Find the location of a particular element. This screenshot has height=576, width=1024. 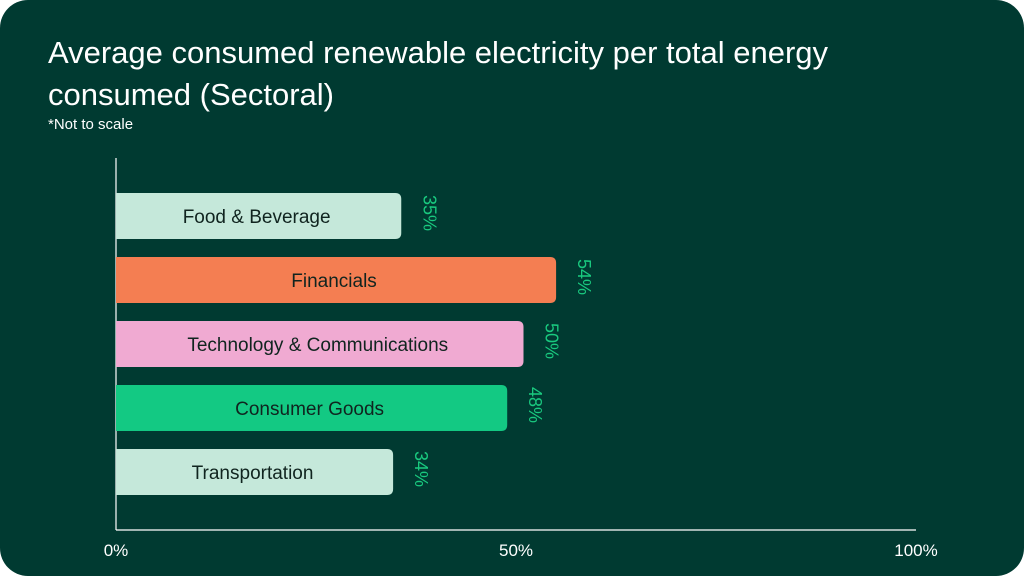

bar-category-label: Technology & Communications is located at coordinates (317, 345).